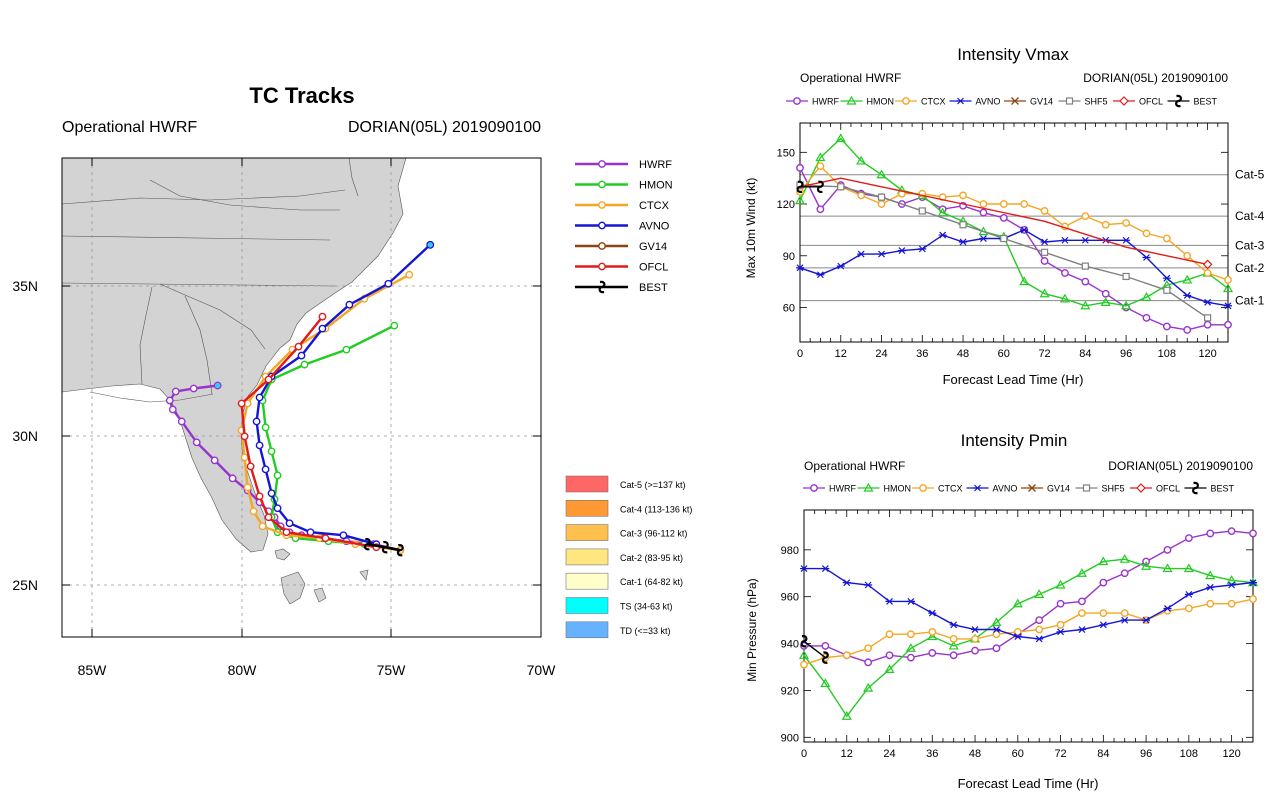  Describe the element at coordinates (790, 645) in the screenshot. I see `y-tick-label: 940` at that location.